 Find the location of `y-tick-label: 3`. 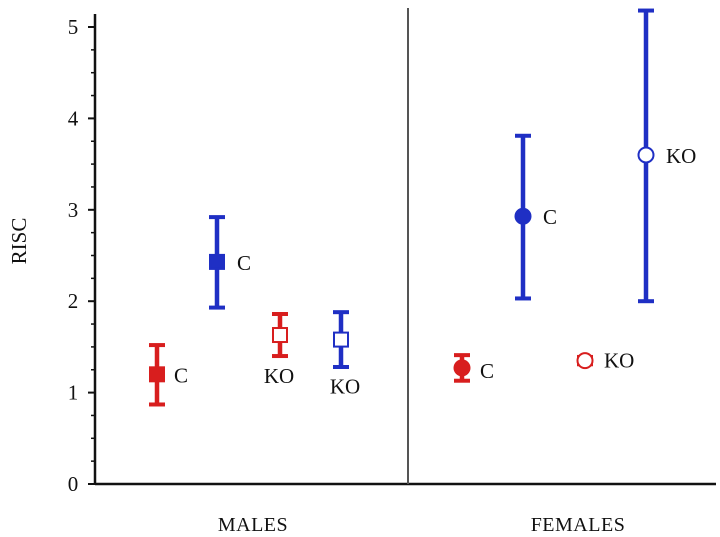

y-tick-label: 3 is located at coordinates (73, 210).